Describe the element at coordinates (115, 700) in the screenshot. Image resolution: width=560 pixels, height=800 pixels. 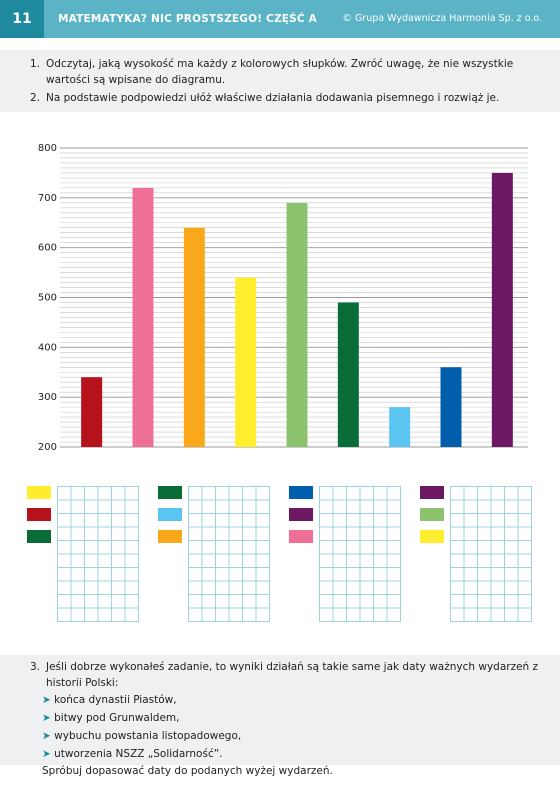
I see `event-text: końca dynastii Piastów,` at that location.